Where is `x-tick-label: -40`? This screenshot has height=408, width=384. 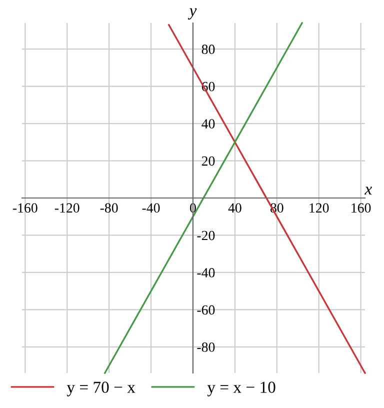 x-tick-label: -40 is located at coordinates (151, 208).